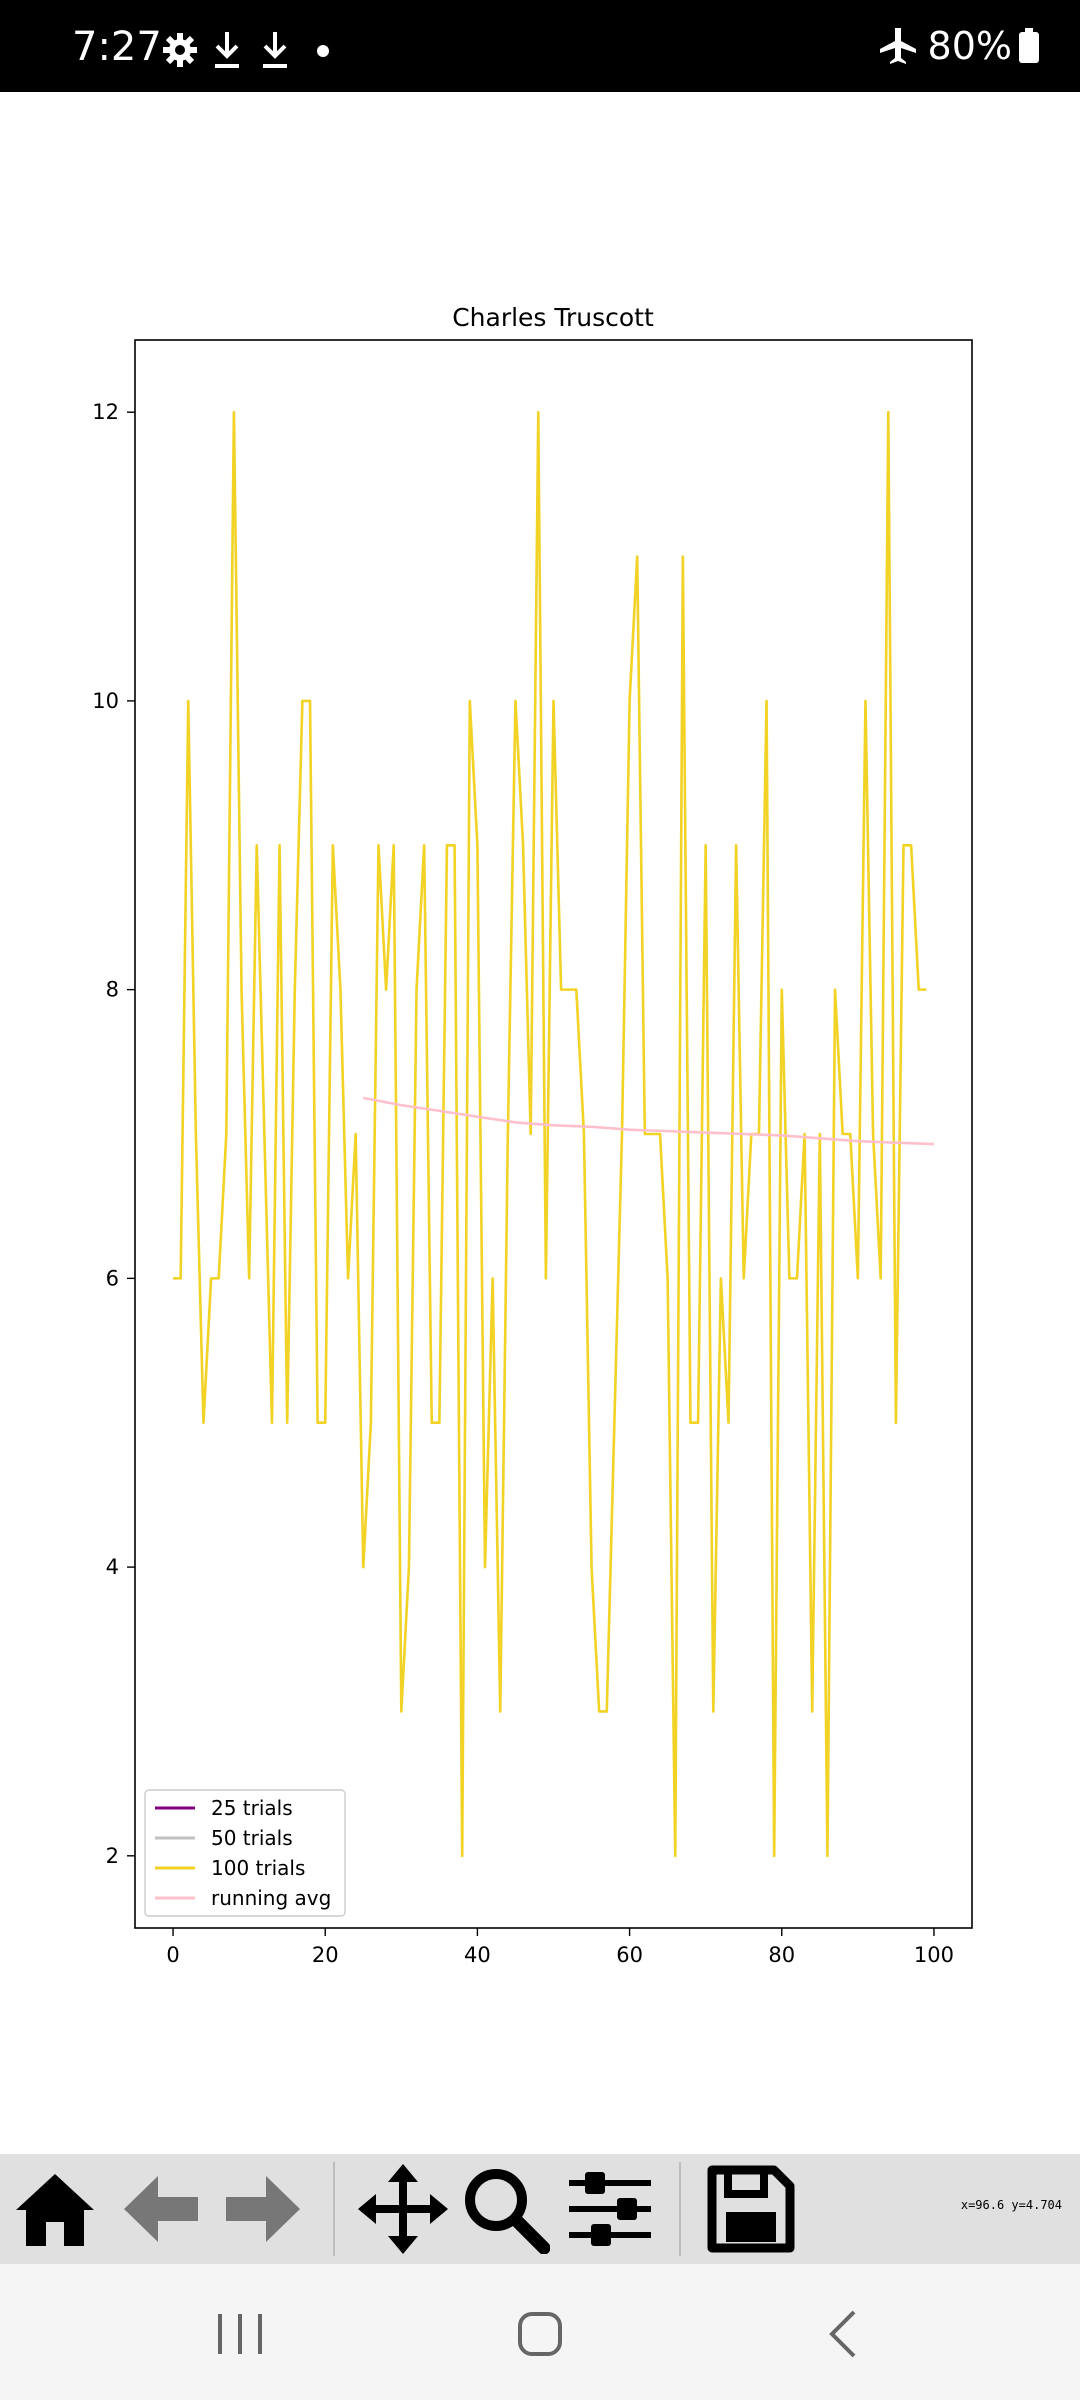  I want to click on y-tick-label: 10, so click(105, 701).